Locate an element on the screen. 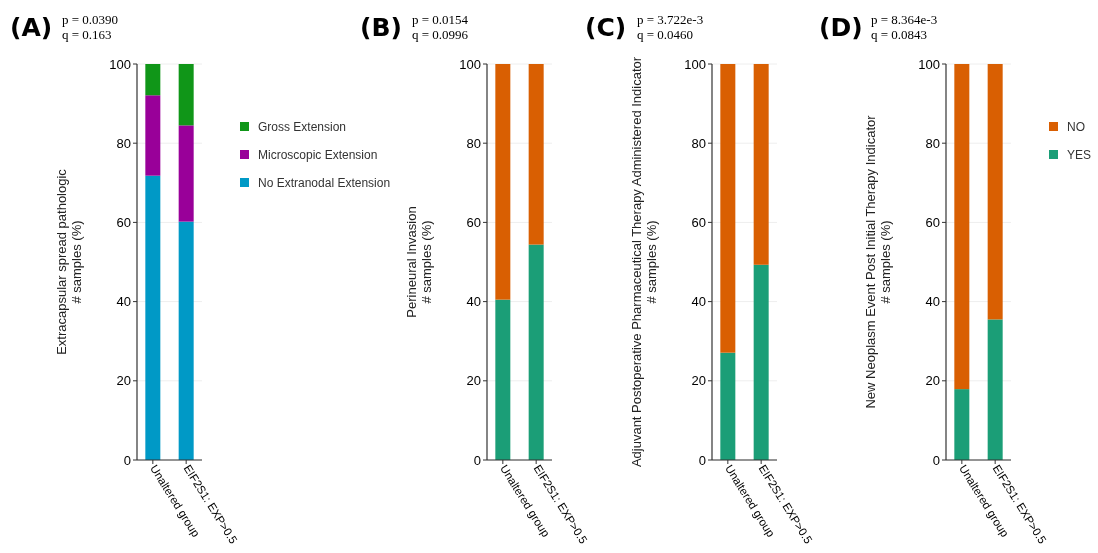 The width and height of the screenshot is (1098, 553). text: p = 8.364e-3 is located at coordinates (904, 19).